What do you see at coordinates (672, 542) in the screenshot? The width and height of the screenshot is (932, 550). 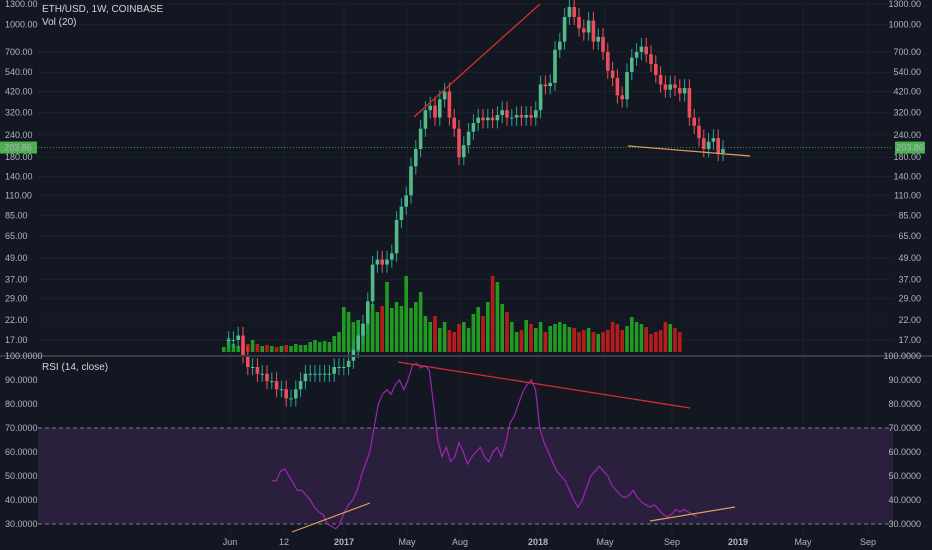 I see `time-axis-label: Sep` at bounding box center [672, 542].